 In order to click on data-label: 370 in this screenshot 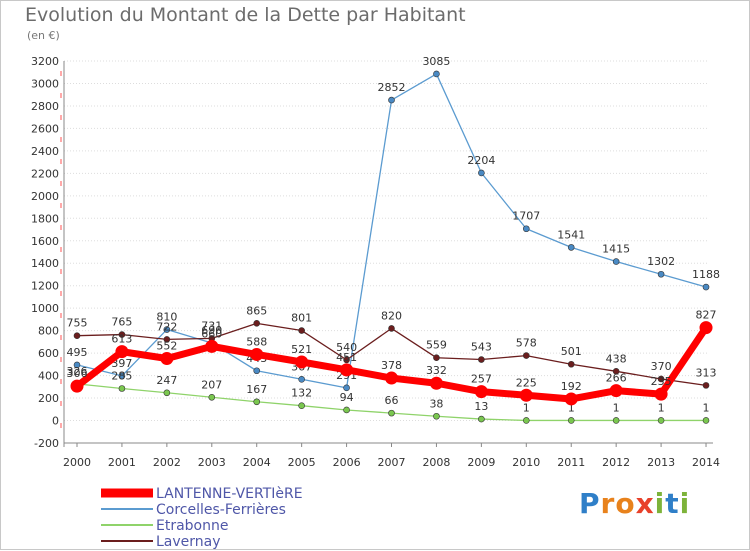, I will do `click(661, 366)`.